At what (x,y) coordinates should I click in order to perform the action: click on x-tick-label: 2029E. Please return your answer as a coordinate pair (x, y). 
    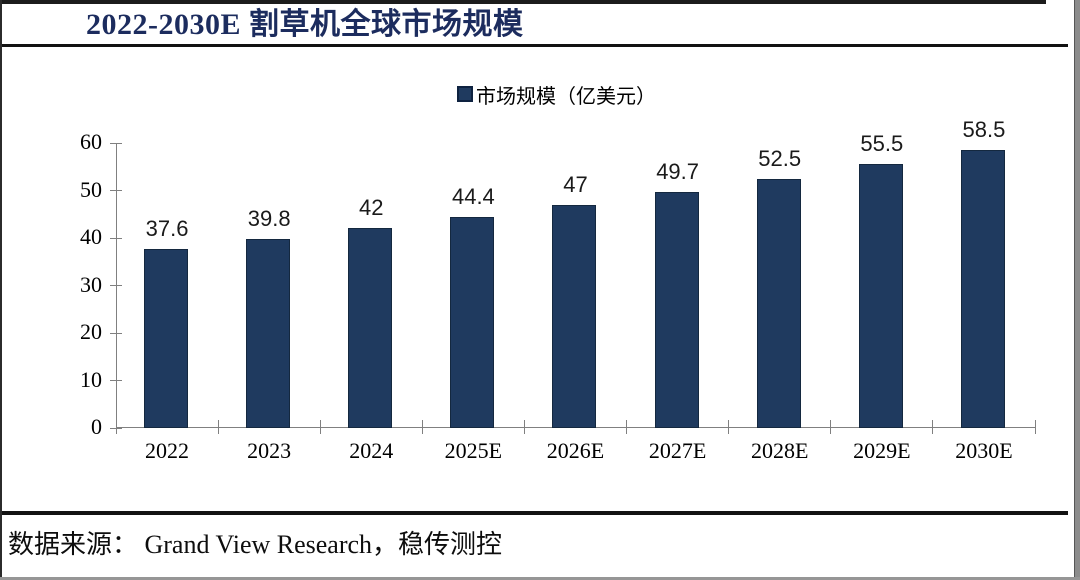
    Looking at the image, I should click on (882, 450).